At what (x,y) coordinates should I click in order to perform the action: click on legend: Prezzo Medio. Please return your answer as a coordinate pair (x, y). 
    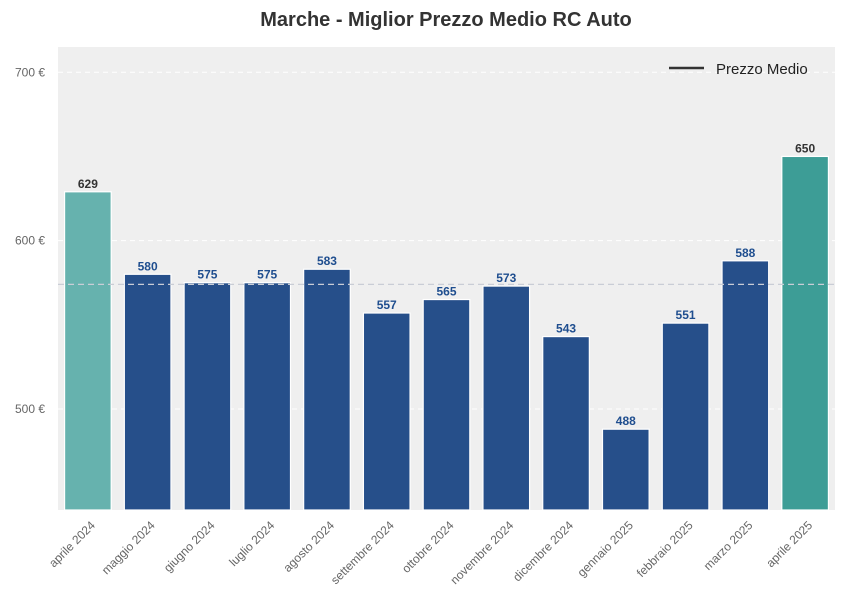
    Looking at the image, I should click on (738, 69).